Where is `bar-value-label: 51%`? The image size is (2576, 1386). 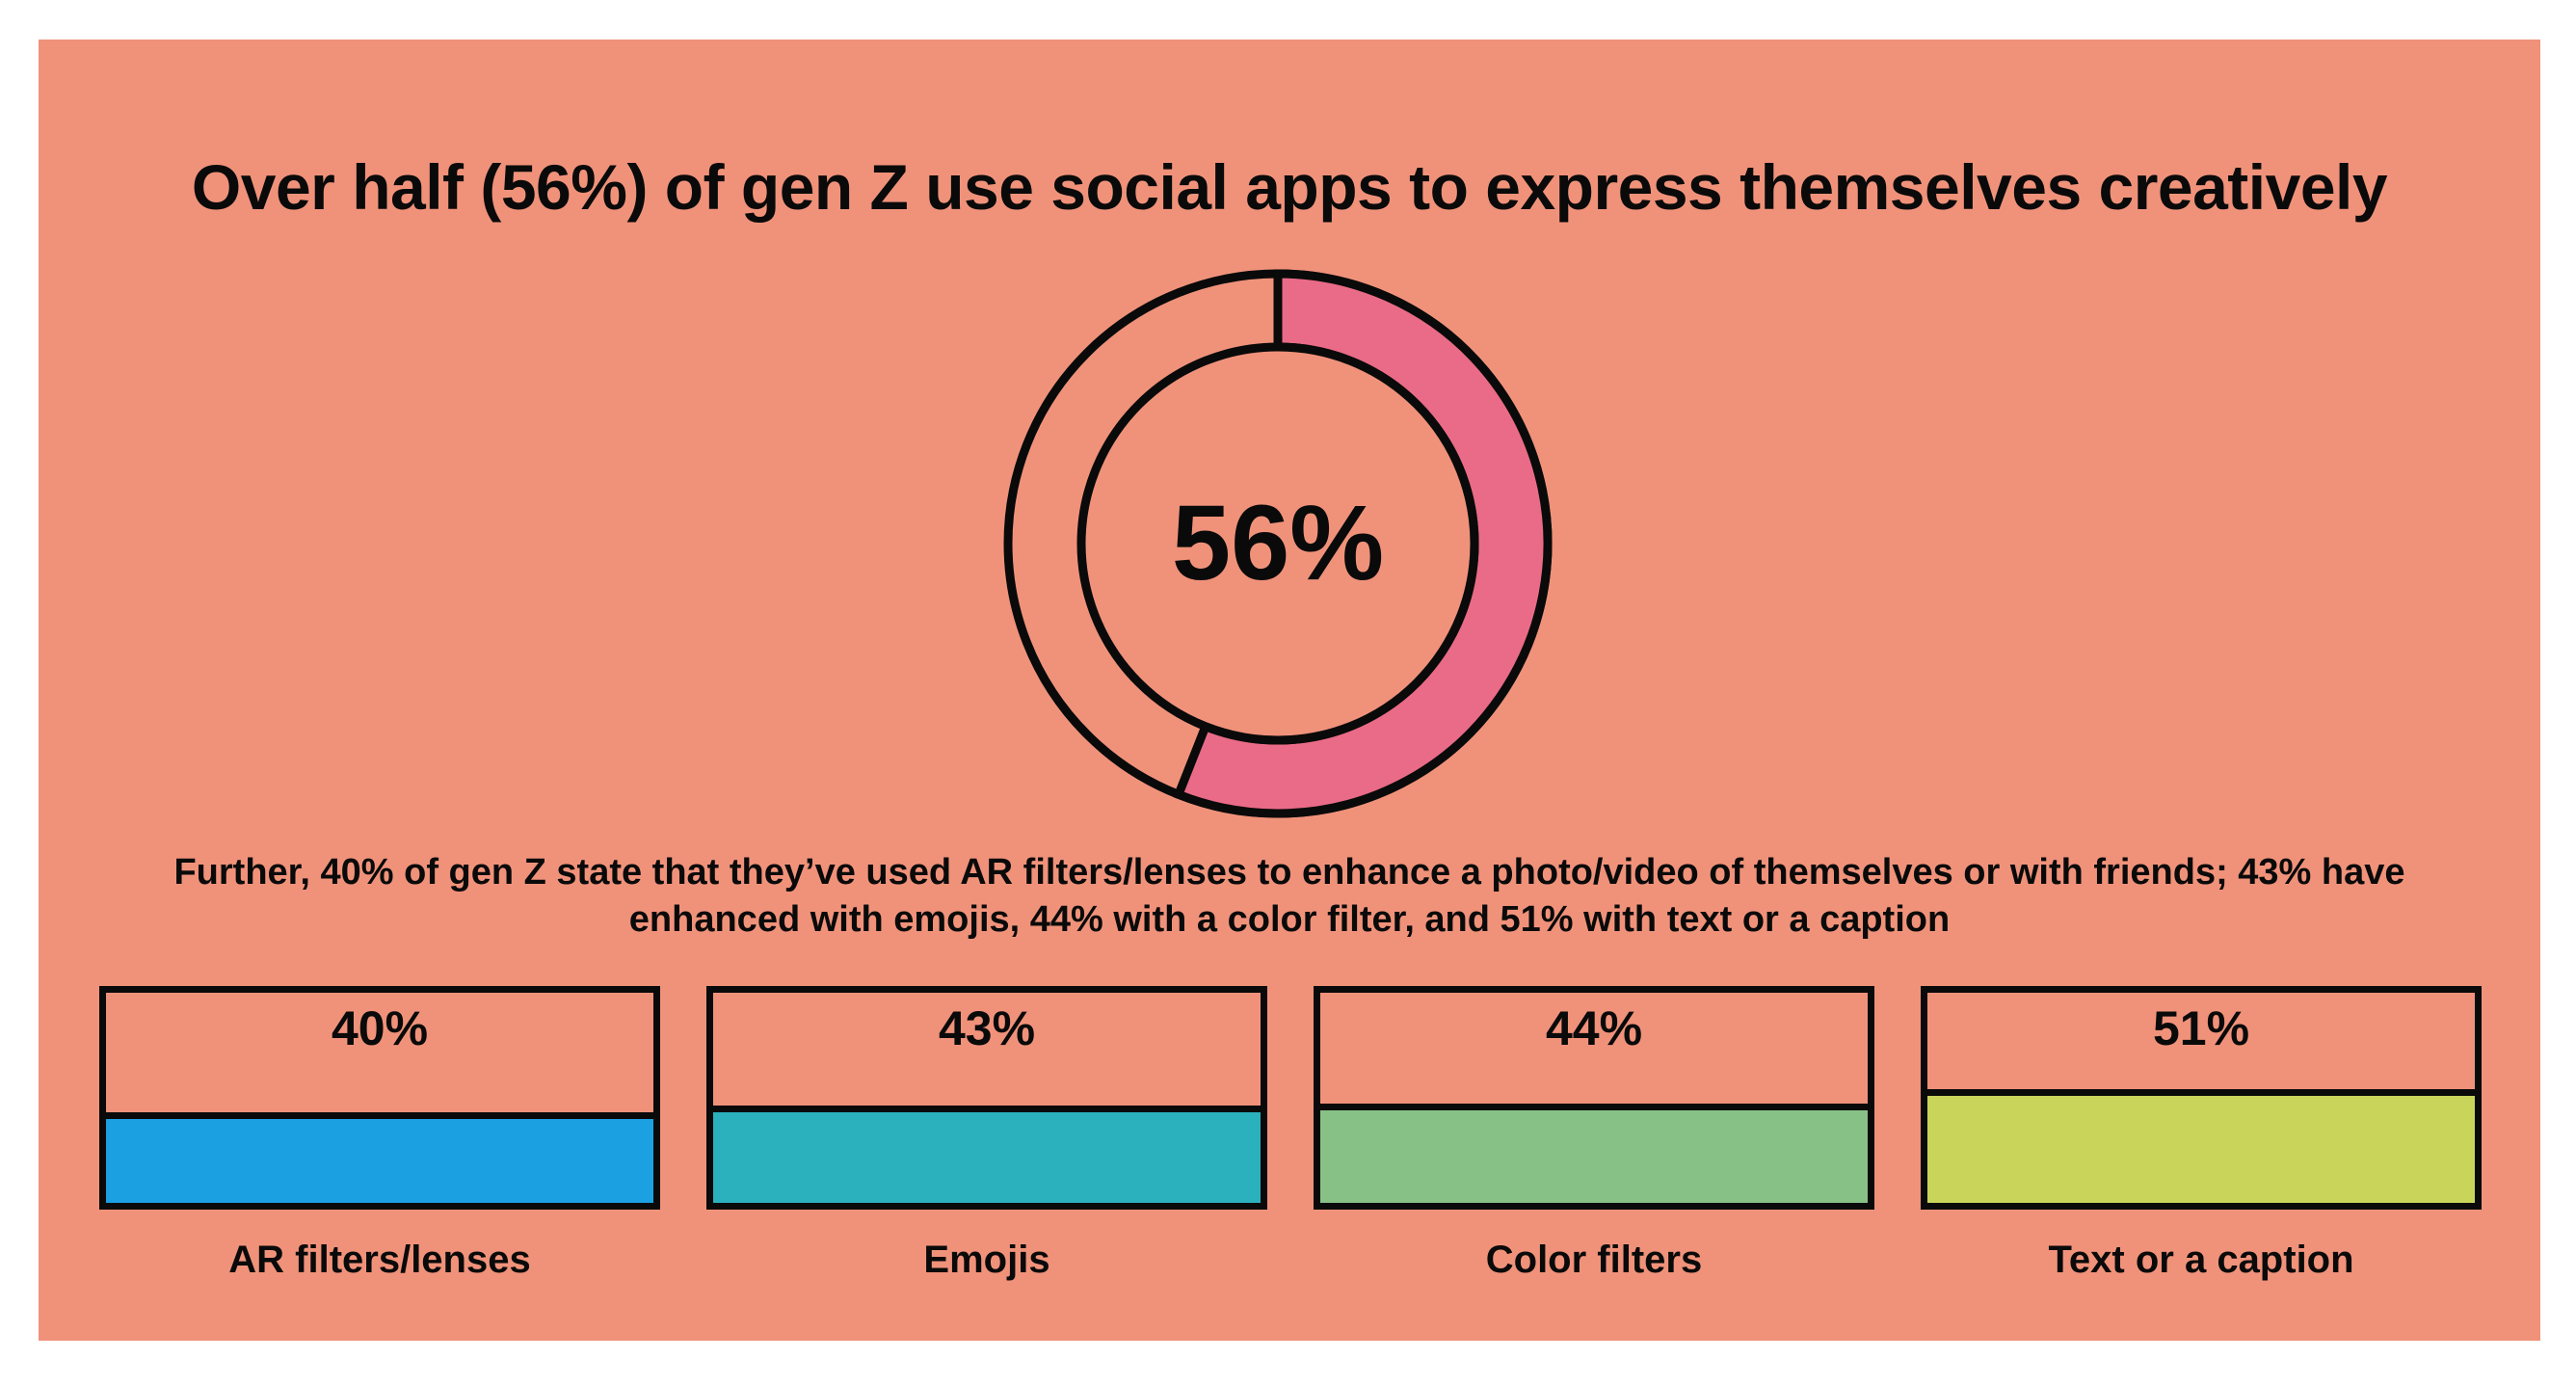 bar-value-label: 51% is located at coordinates (2201, 1028).